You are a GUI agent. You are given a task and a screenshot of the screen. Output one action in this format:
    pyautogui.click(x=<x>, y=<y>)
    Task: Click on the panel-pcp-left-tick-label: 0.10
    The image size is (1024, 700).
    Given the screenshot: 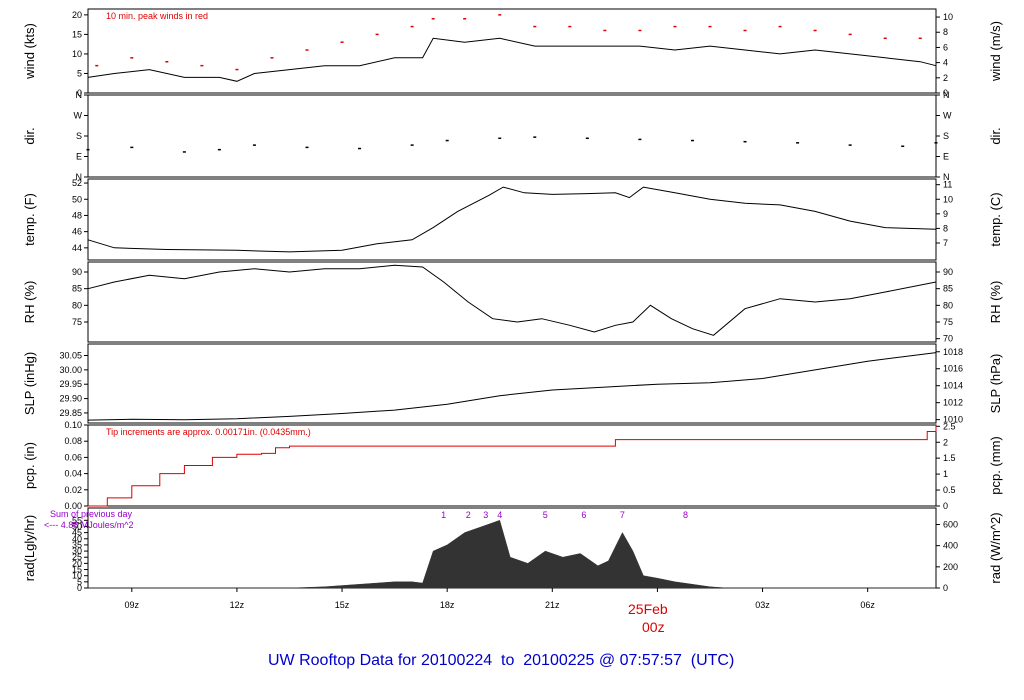 What is the action you would take?
    pyautogui.click(x=73, y=425)
    